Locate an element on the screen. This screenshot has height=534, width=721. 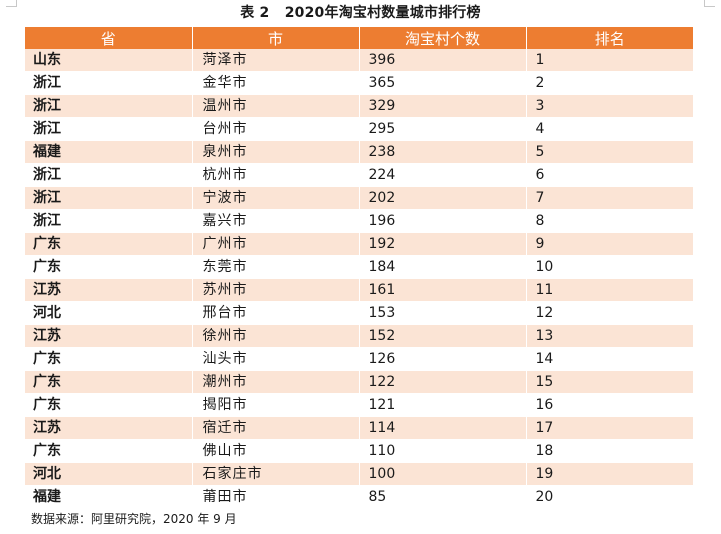
table-row: 福建 泉州市 238 5 is located at coordinates (359, 152).